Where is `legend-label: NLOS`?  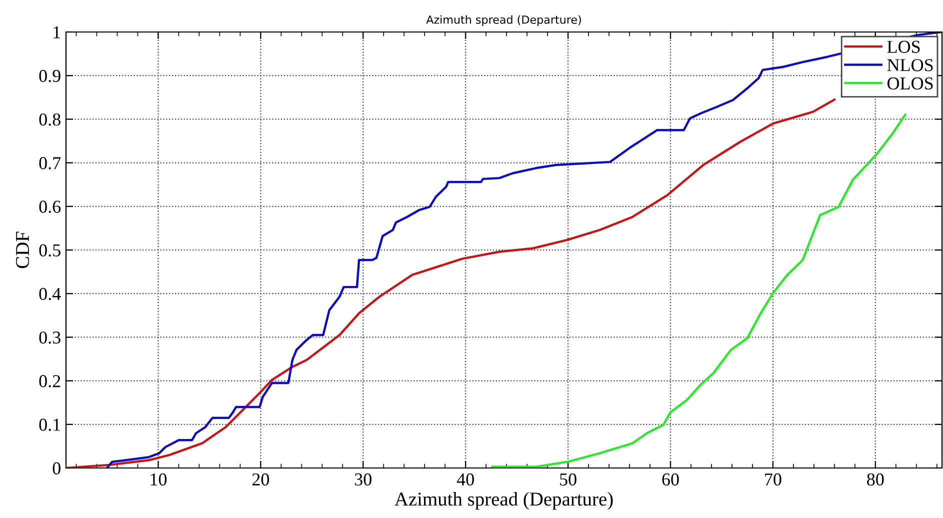
legend-label: NLOS is located at coordinates (910, 65).